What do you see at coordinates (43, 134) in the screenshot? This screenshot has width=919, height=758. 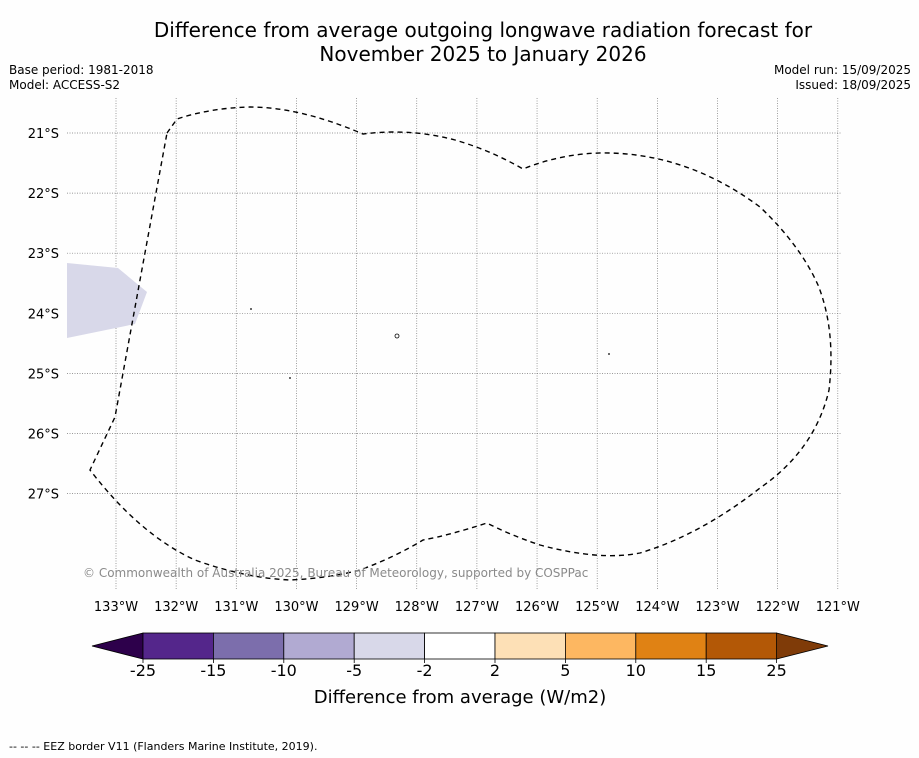 I see `latitude-label: 21°S` at bounding box center [43, 134].